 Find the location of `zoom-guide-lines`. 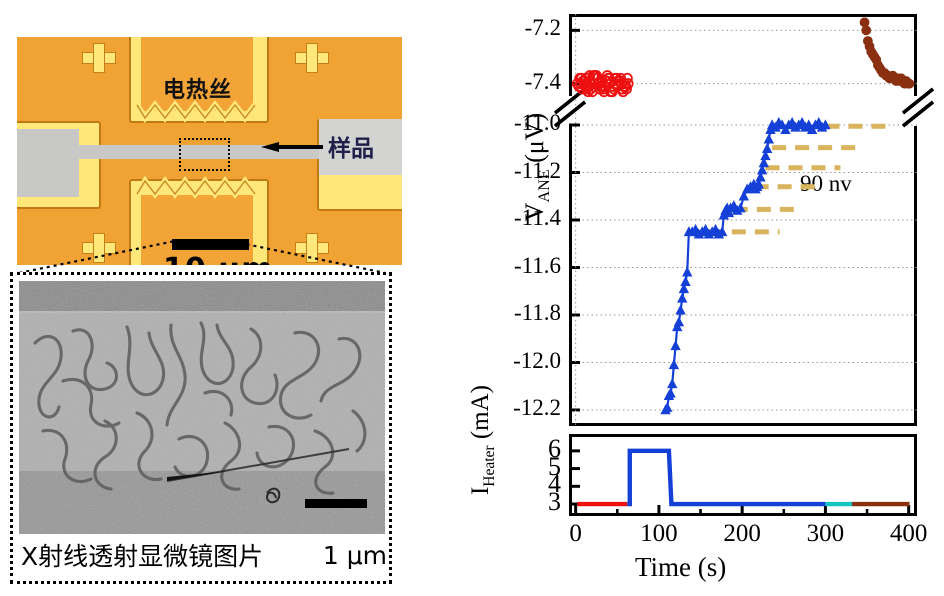

zoom-guide-lines is located at coordinates (202, 257).